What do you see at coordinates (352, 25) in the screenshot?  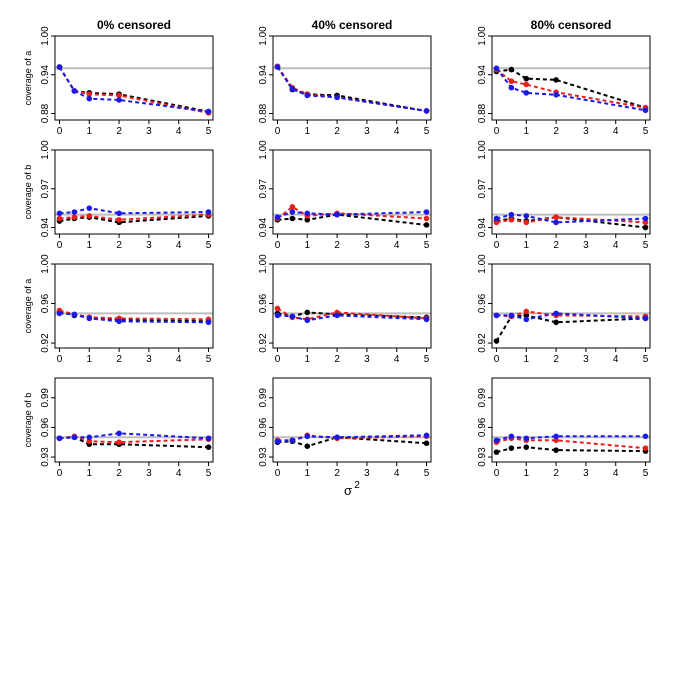 I see `panel-title: 40% censored` at bounding box center [352, 25].